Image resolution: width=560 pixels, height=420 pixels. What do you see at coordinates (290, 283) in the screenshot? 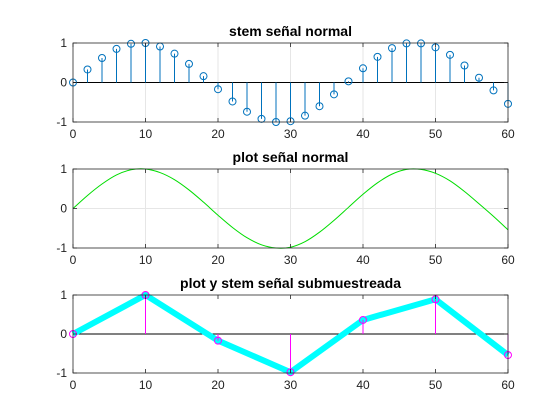
I see `subplot-title: plot y stem señal submuestreada` at bounding box center [290, 283].